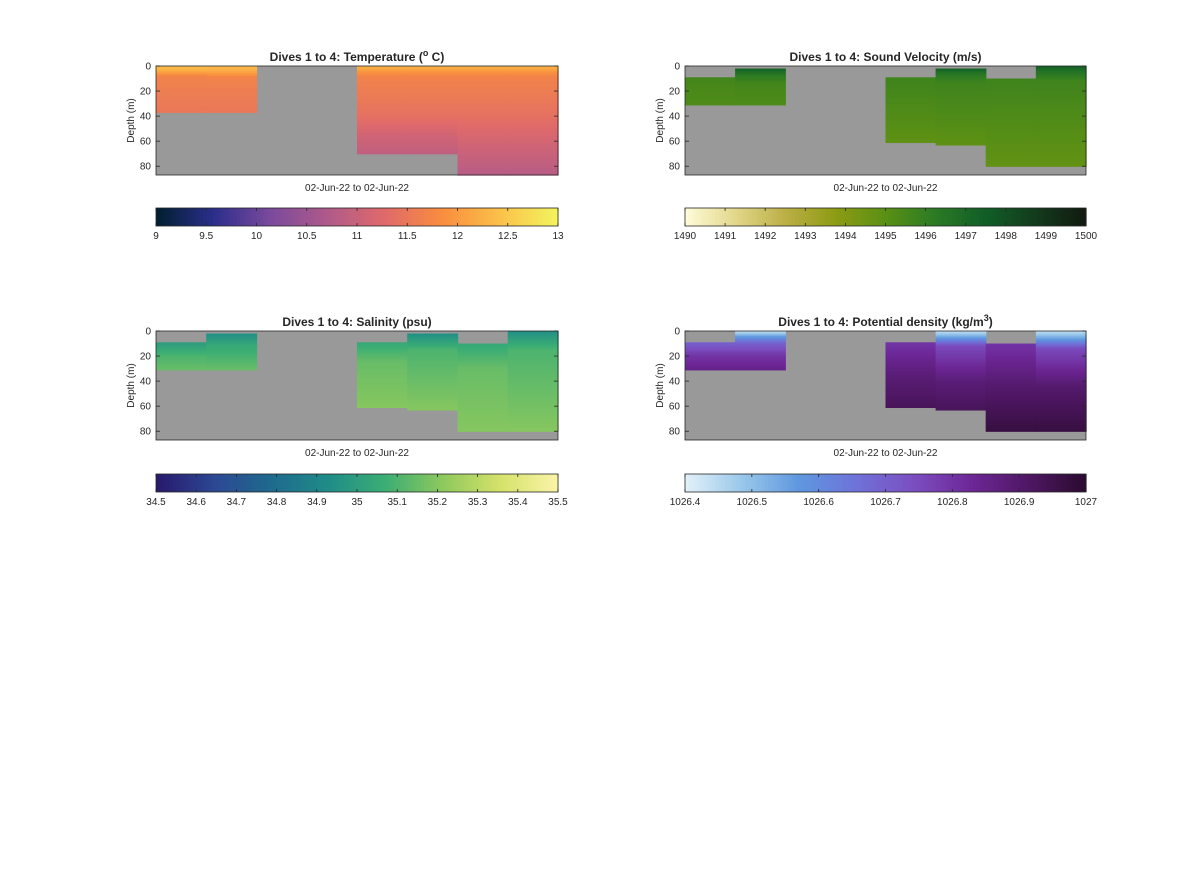 The image size is (1200, 885). Describe the element at coordinates (675, 382) in the screenshot. I see `y-tick-label: 40` at that location.